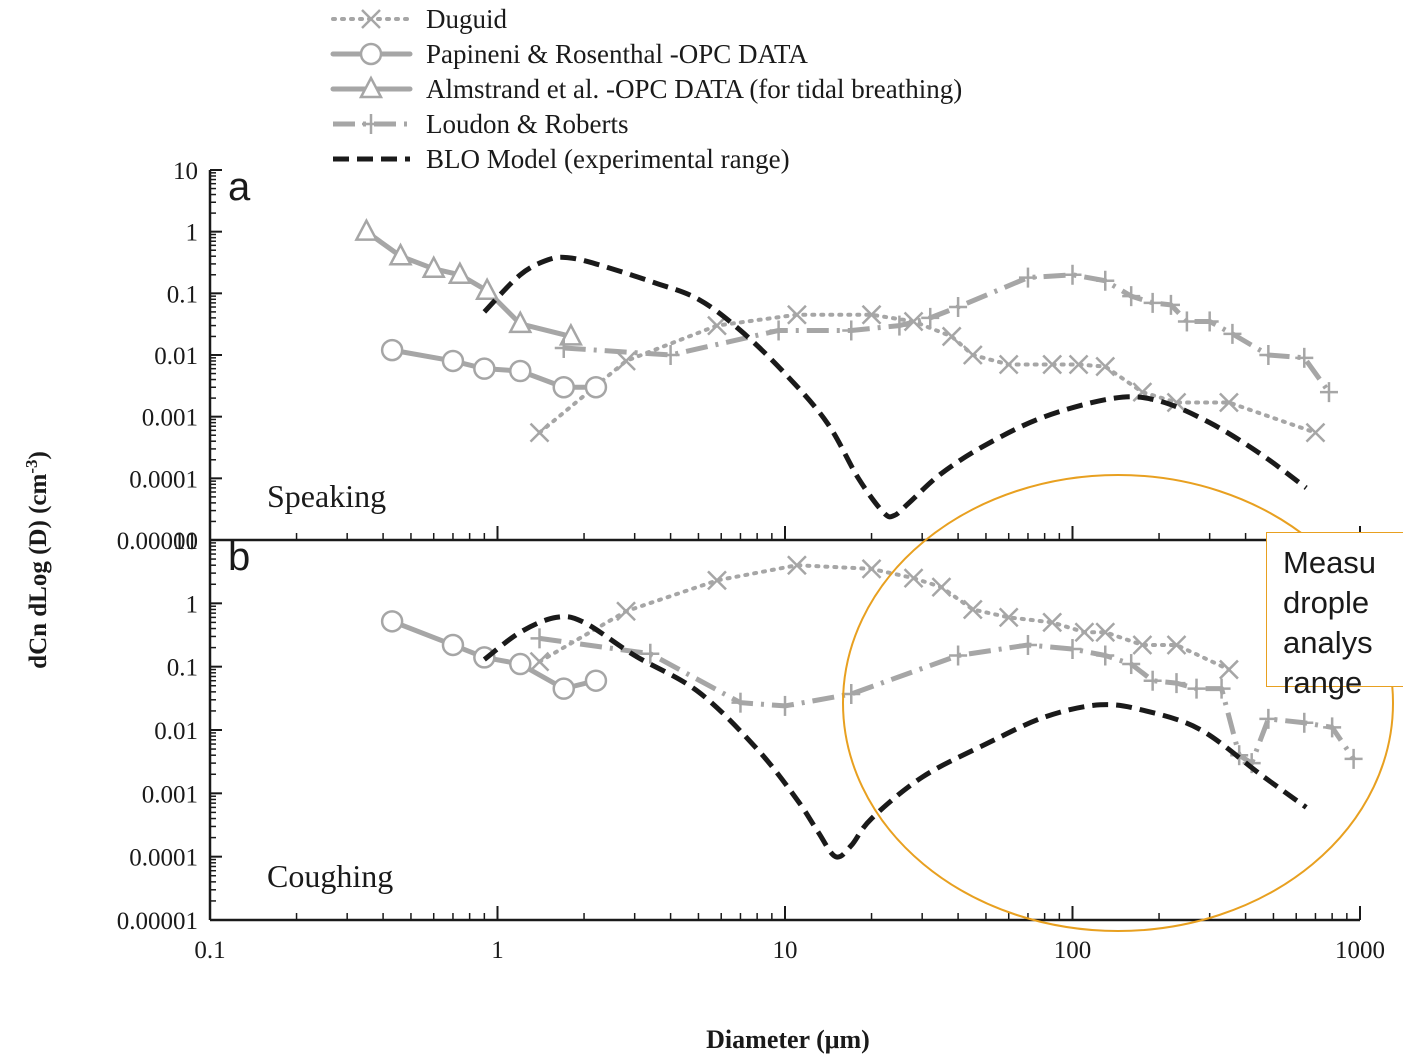  What do you see at coordinates (185, 171) in the screenshot?
I see `y-tick-label: 10` at bounding box center [185, 171].